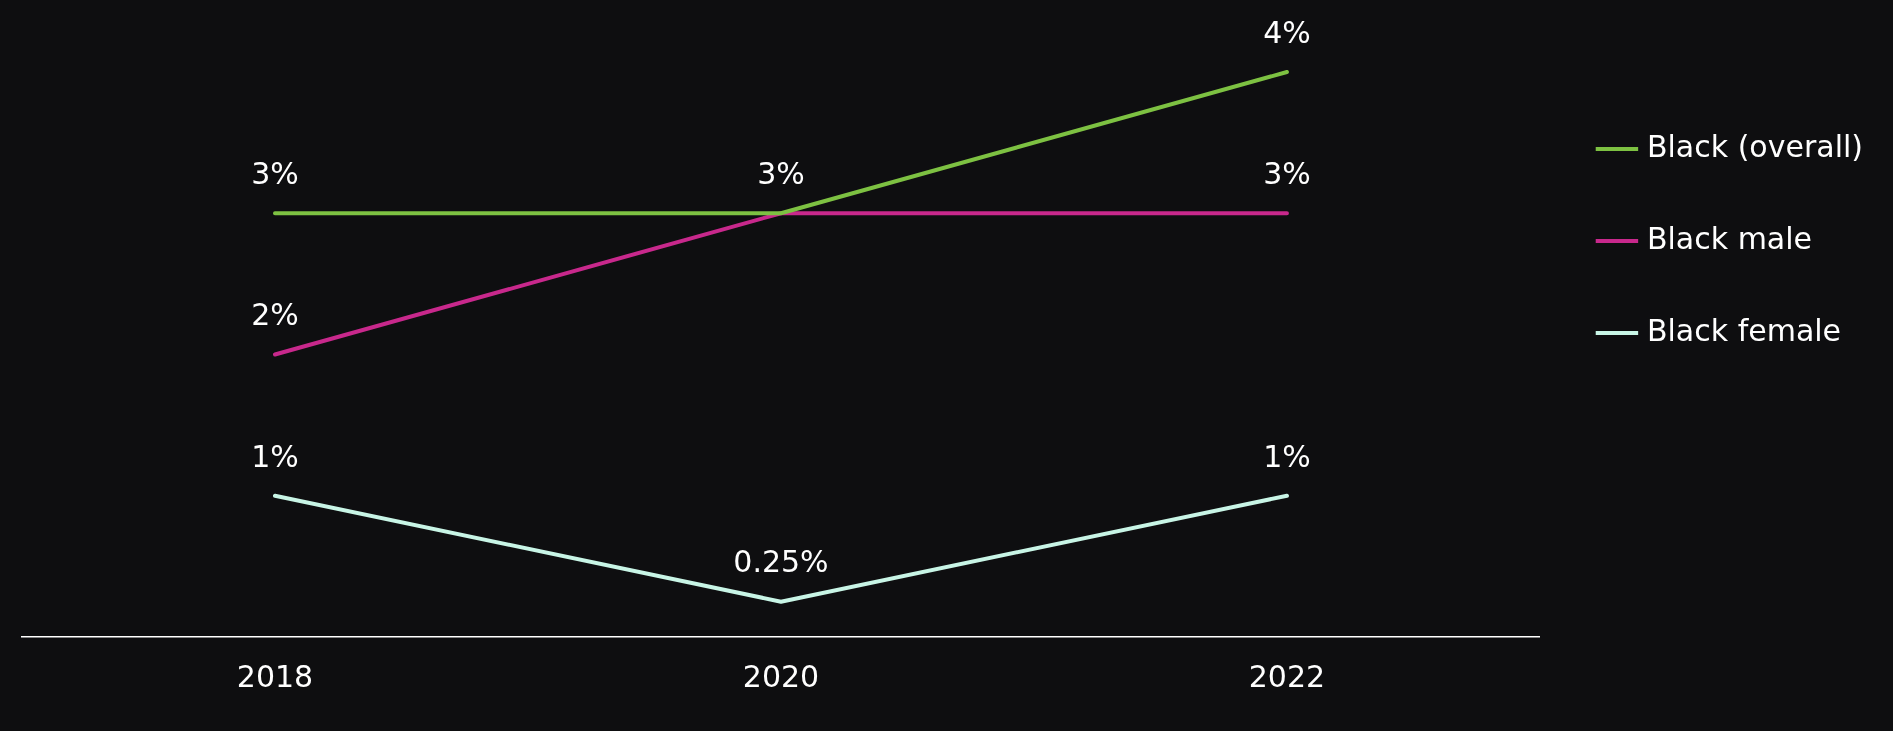 The width and height of the screenshot is (1893, 731). I want to click on legend-label: Black female, so click(1744, 330).